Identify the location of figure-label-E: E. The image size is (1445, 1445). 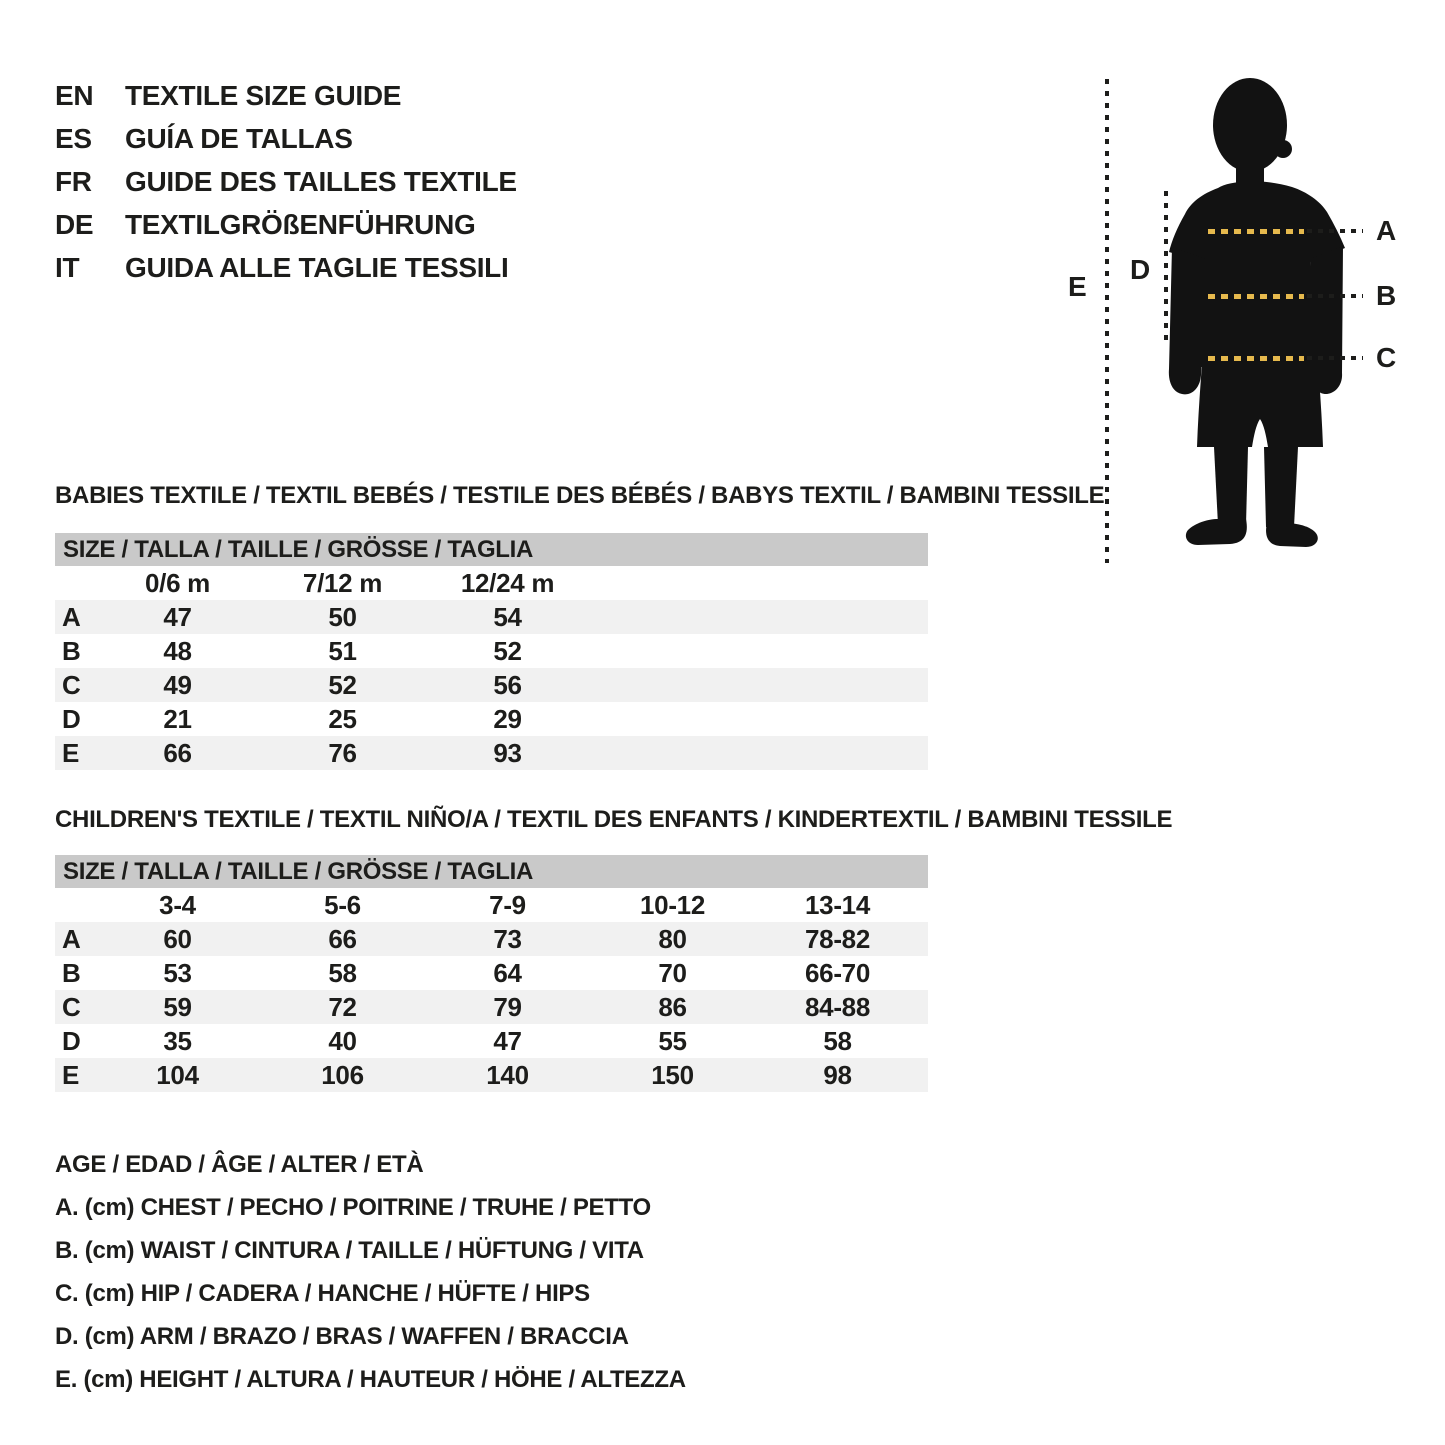
(1077, 286).